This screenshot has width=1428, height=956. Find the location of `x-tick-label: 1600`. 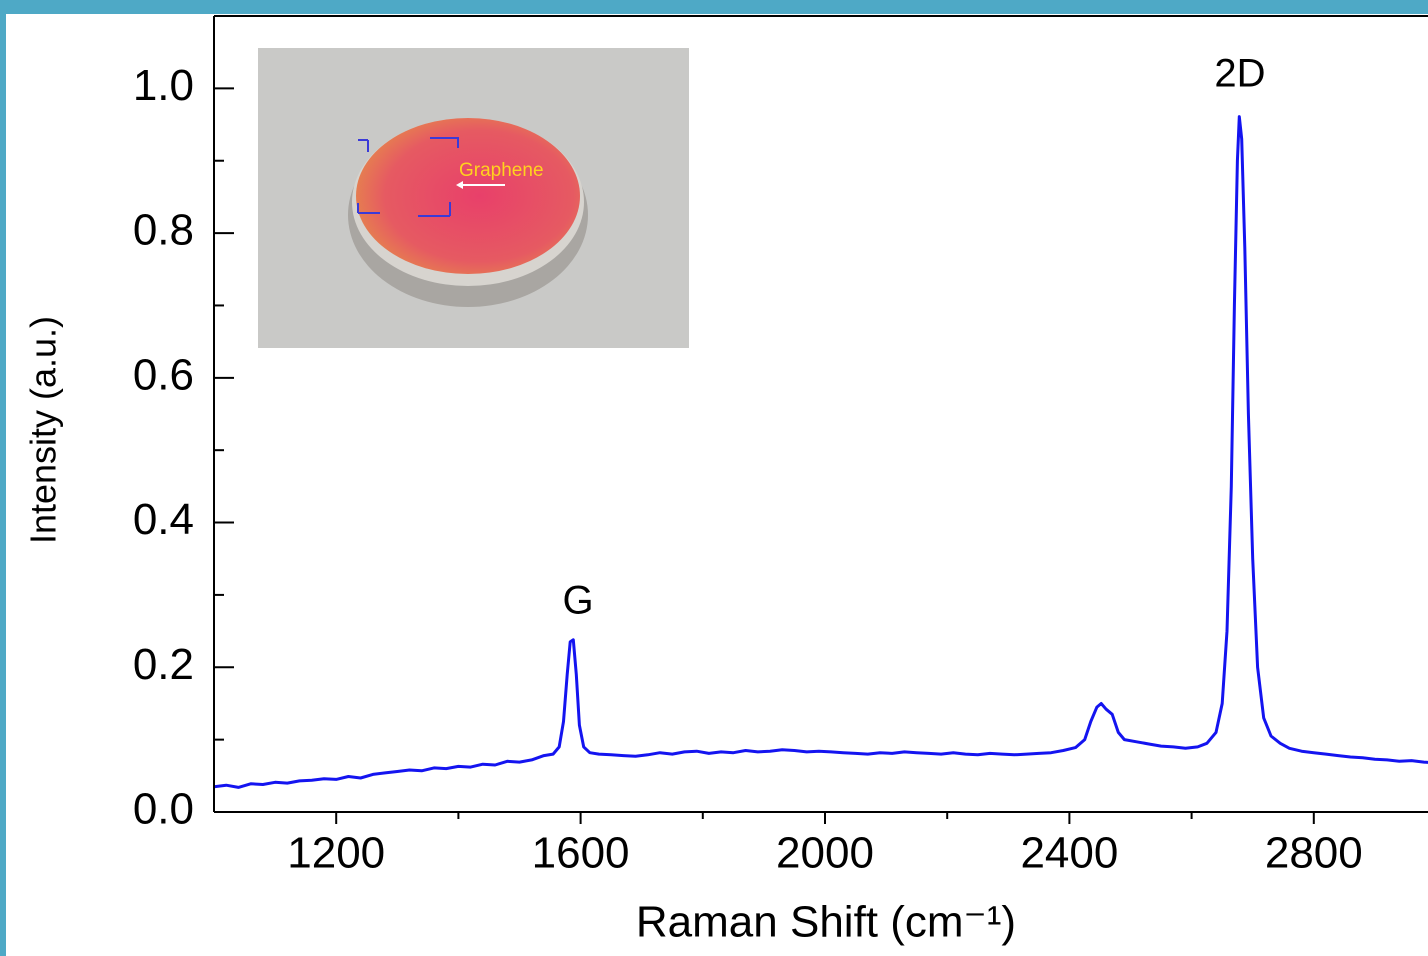

x-tick-label: 1600 is located at coordinates (581, 853).